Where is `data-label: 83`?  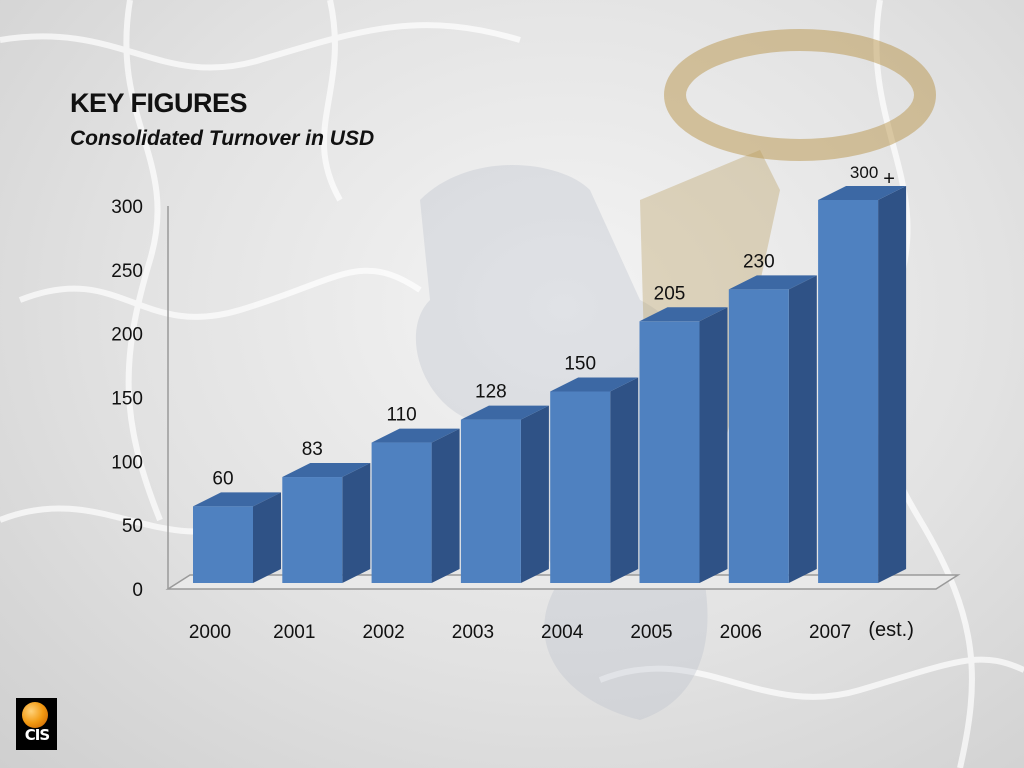
data-label: 83 is located at coordinates (312, 449).